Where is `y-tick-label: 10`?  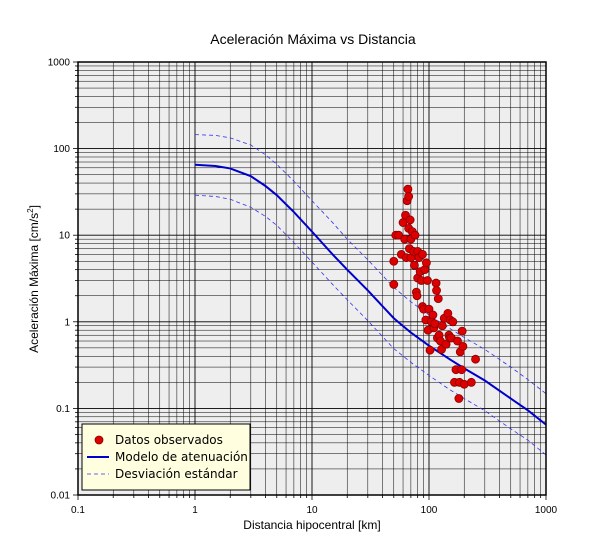 y-tick-label: 10 is located at coordinates (65, 236).